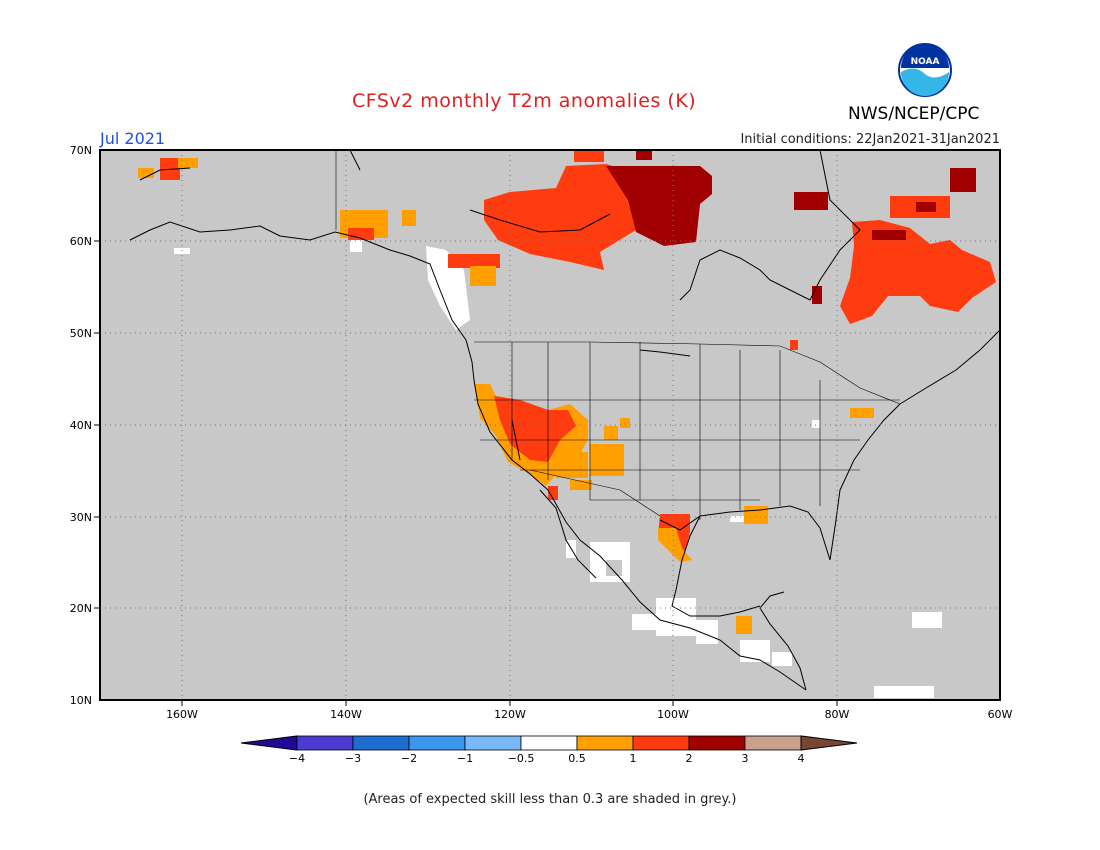 The image size is (1100, 850). I want to click on lat-label: 40N, so click(81, 425).